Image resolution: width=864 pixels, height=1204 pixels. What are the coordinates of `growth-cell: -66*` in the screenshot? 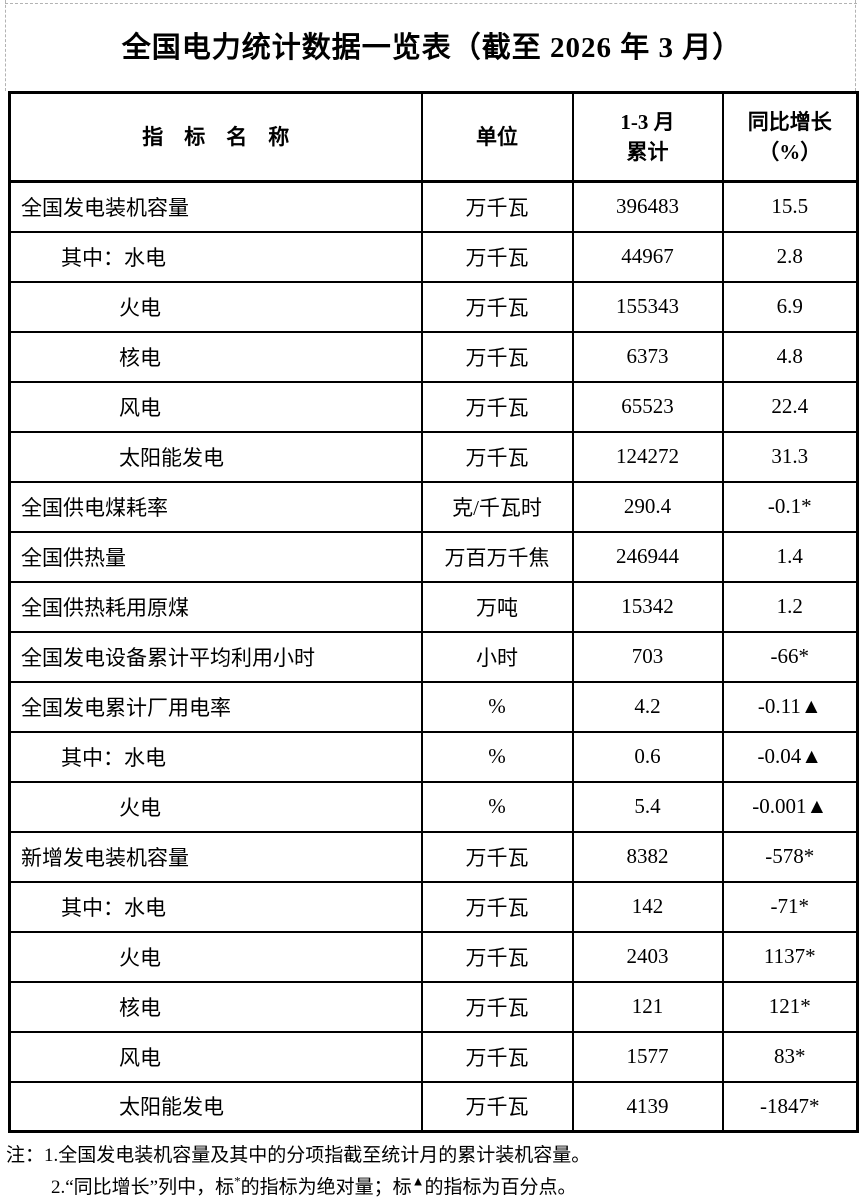 It's located at (790, 656).